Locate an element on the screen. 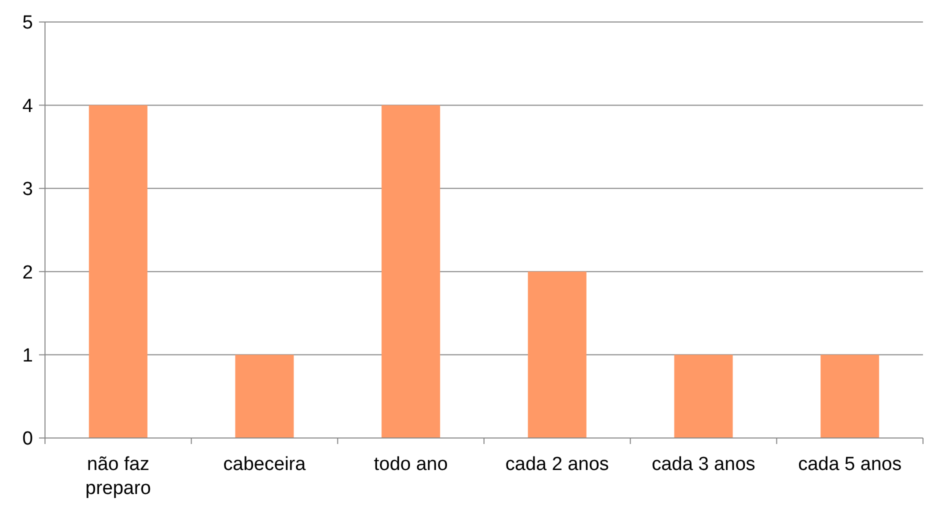  y-tick-label: 3 is located at coordinates (27, 189).